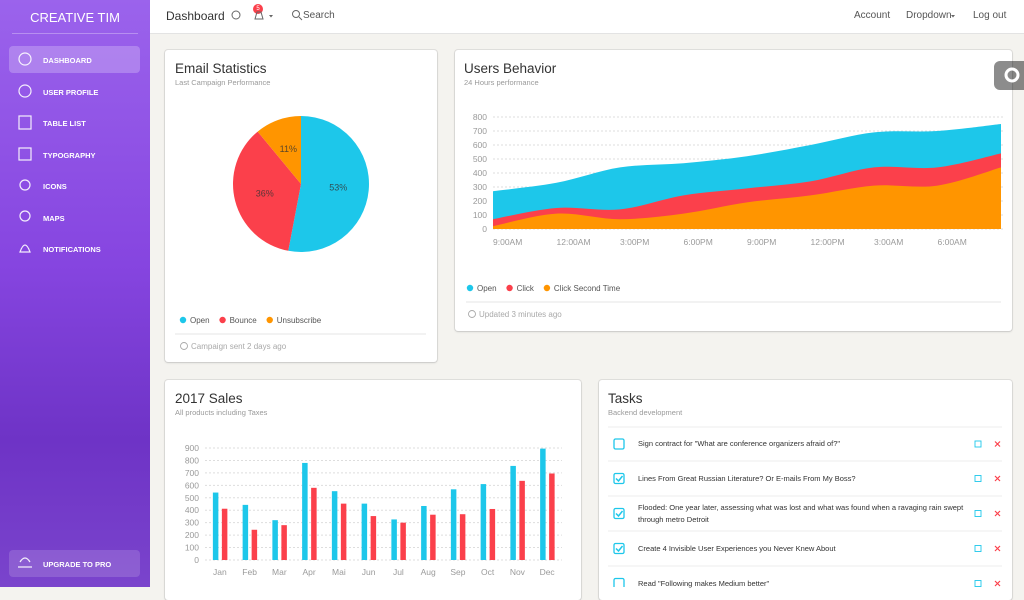 This screenshot has height=600, width=1024. What do you see at coordinates (192, 535) in the screenshot?
I see `y-tick-label: 200` at bounding box center [192, 535].